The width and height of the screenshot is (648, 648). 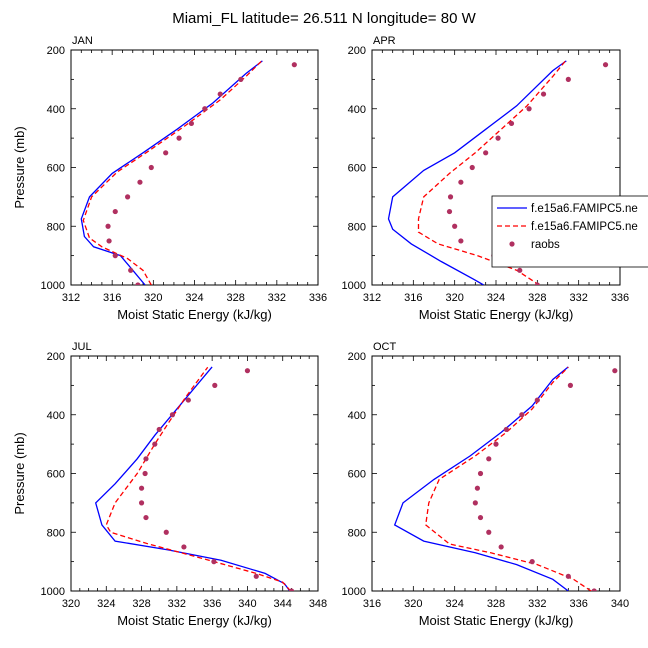 What do you see at coordinates (318, 604) in the screenshot?
I see `x-tick-label: 348` at bounding box center [318, 604].